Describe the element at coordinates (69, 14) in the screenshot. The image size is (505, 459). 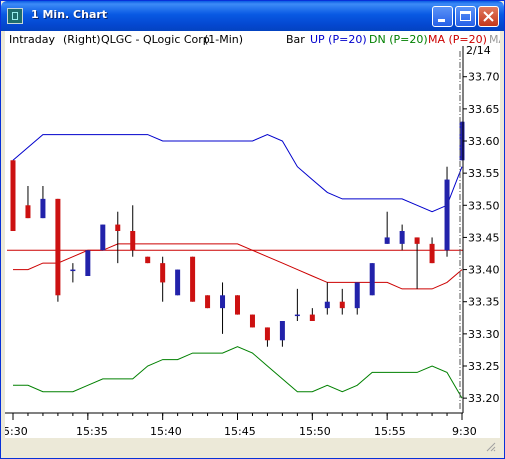
I see `window-title: 1 Min. Chart` at that location.